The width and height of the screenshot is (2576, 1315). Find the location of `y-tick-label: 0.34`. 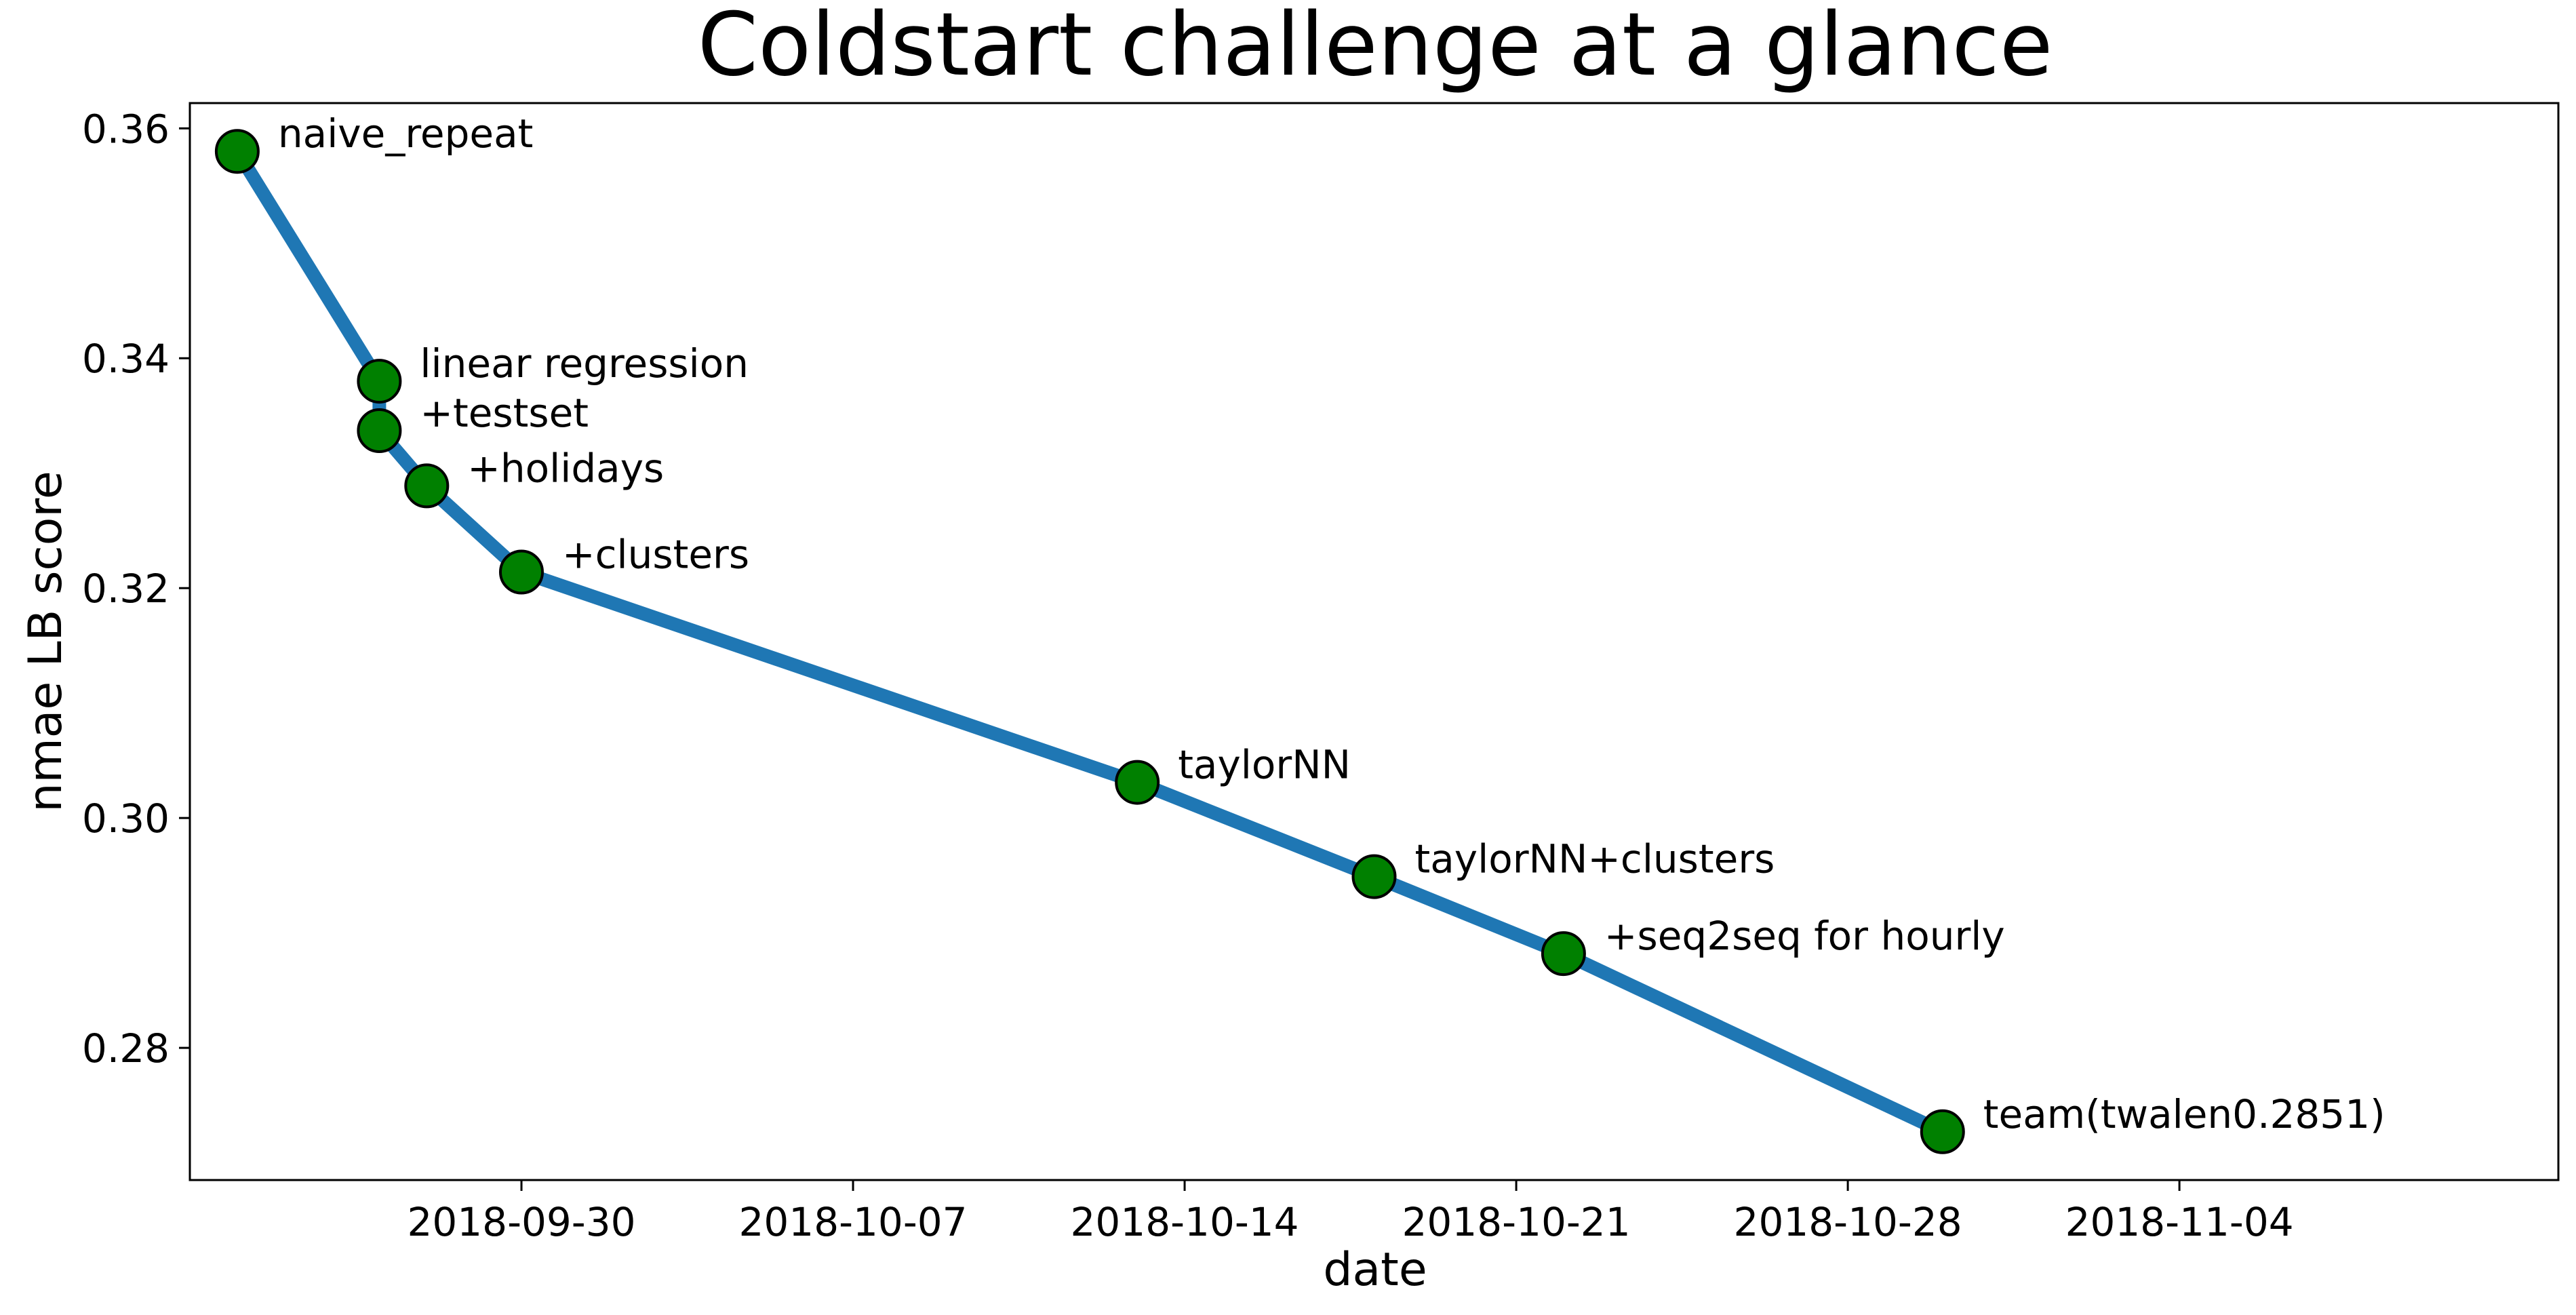

y-tick-label: 0.34 is located at coordinates (126, 359).